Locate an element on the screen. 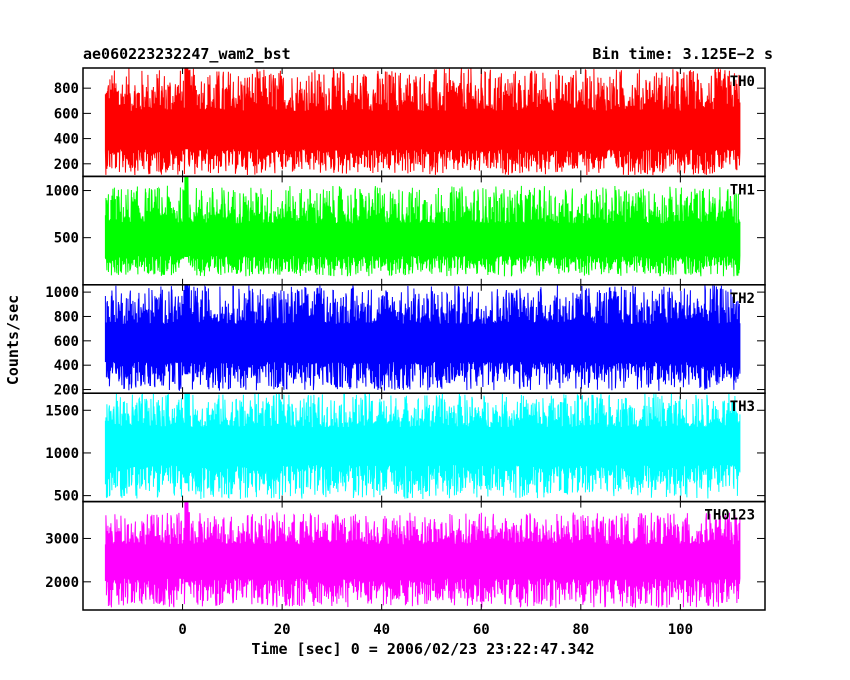  x-tick-label: 0 is located at coordinates (182, 630).